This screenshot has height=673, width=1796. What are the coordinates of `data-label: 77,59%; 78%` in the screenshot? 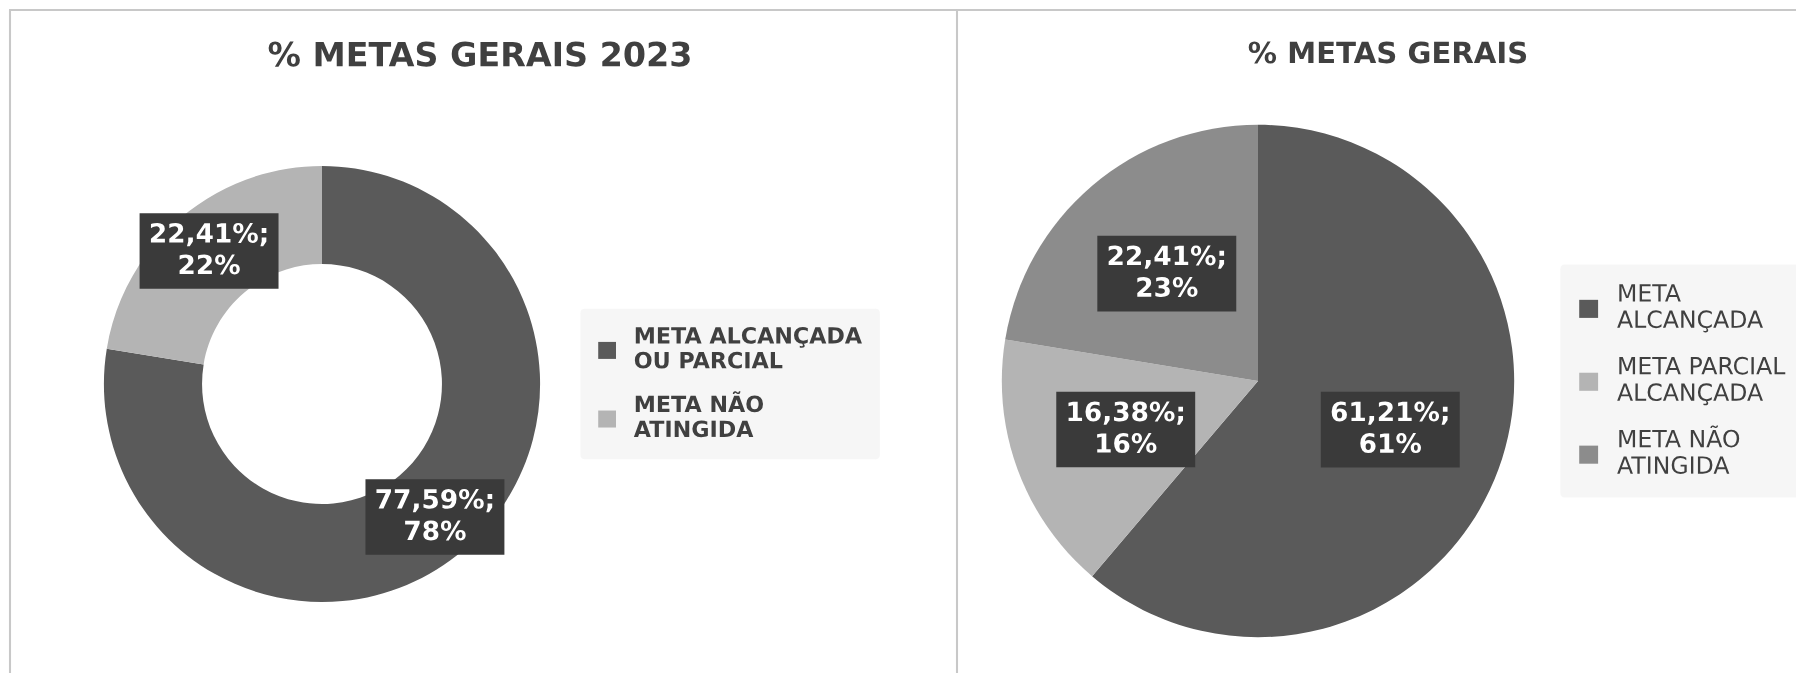 It's located at (434, 514).